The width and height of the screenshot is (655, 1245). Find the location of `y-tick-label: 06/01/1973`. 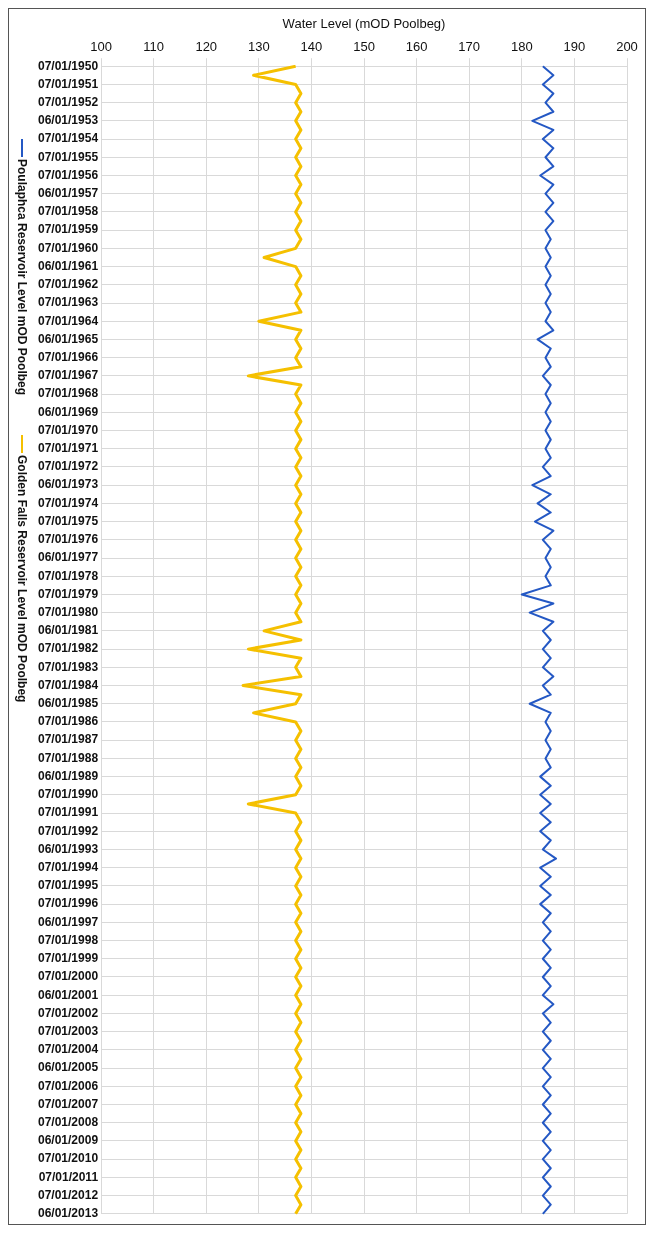

y-tick-label: 06/01/1973 is located at coordinates (68, 484).